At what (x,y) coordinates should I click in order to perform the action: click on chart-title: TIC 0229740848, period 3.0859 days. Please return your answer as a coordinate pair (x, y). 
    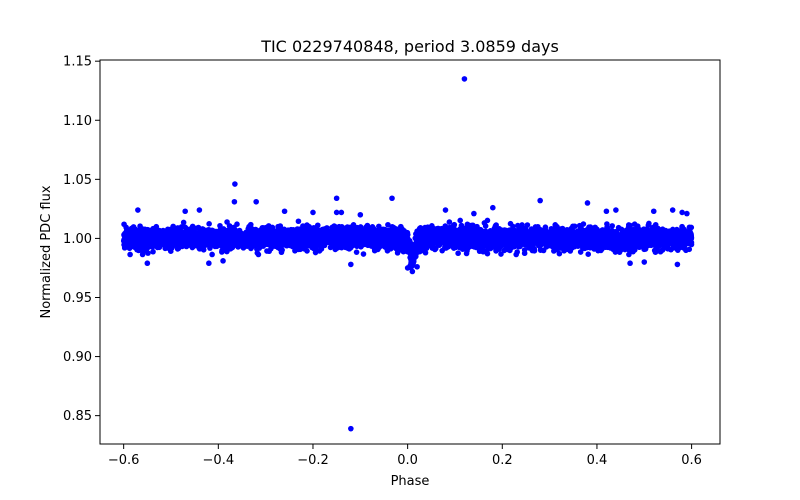
    Looking at the image, I should click on (409, 46).